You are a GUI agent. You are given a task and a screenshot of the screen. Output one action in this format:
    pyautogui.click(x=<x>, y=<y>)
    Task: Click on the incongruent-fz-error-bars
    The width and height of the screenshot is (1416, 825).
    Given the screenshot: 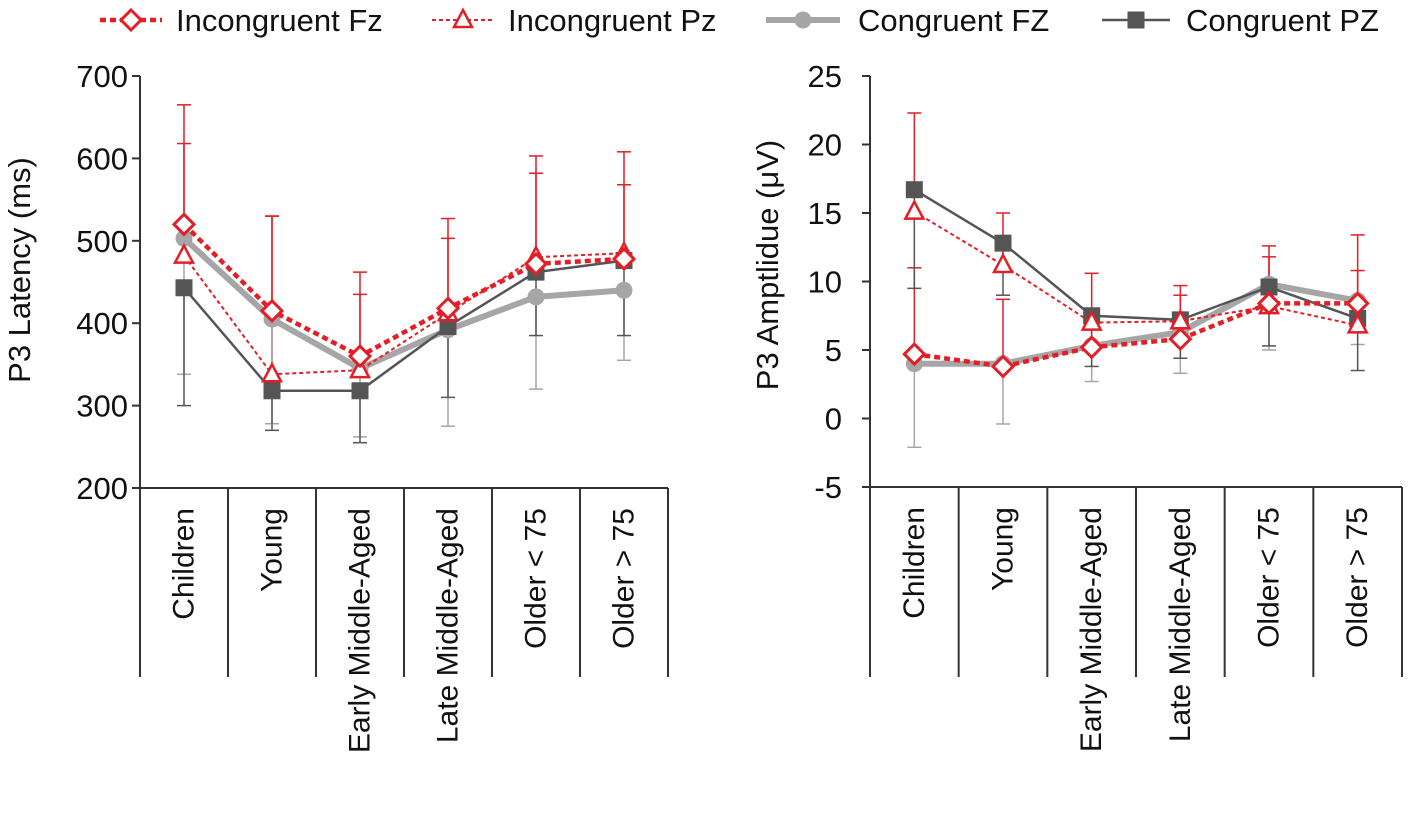 What is the action you would take?
    pyautogui.click(x=404, y=230)
    